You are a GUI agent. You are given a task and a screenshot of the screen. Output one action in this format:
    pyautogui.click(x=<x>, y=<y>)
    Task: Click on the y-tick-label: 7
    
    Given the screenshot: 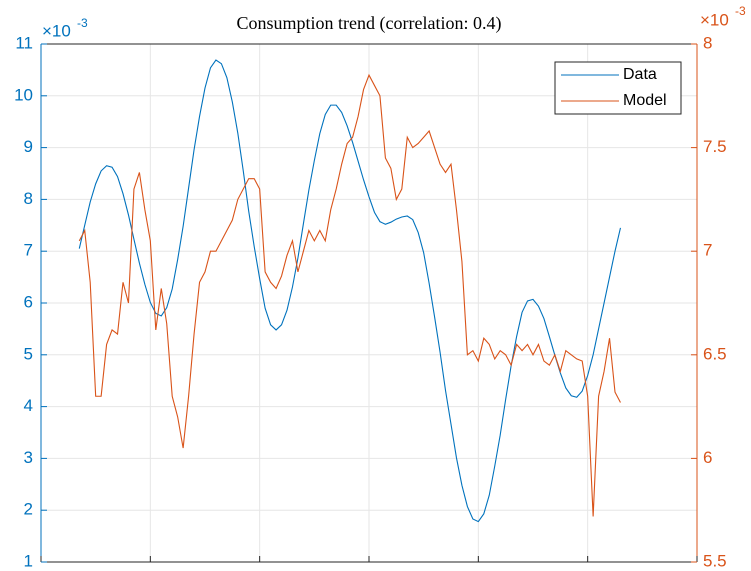 What is the action you would take?
    pyautogui.click(x=28, y=250)
    